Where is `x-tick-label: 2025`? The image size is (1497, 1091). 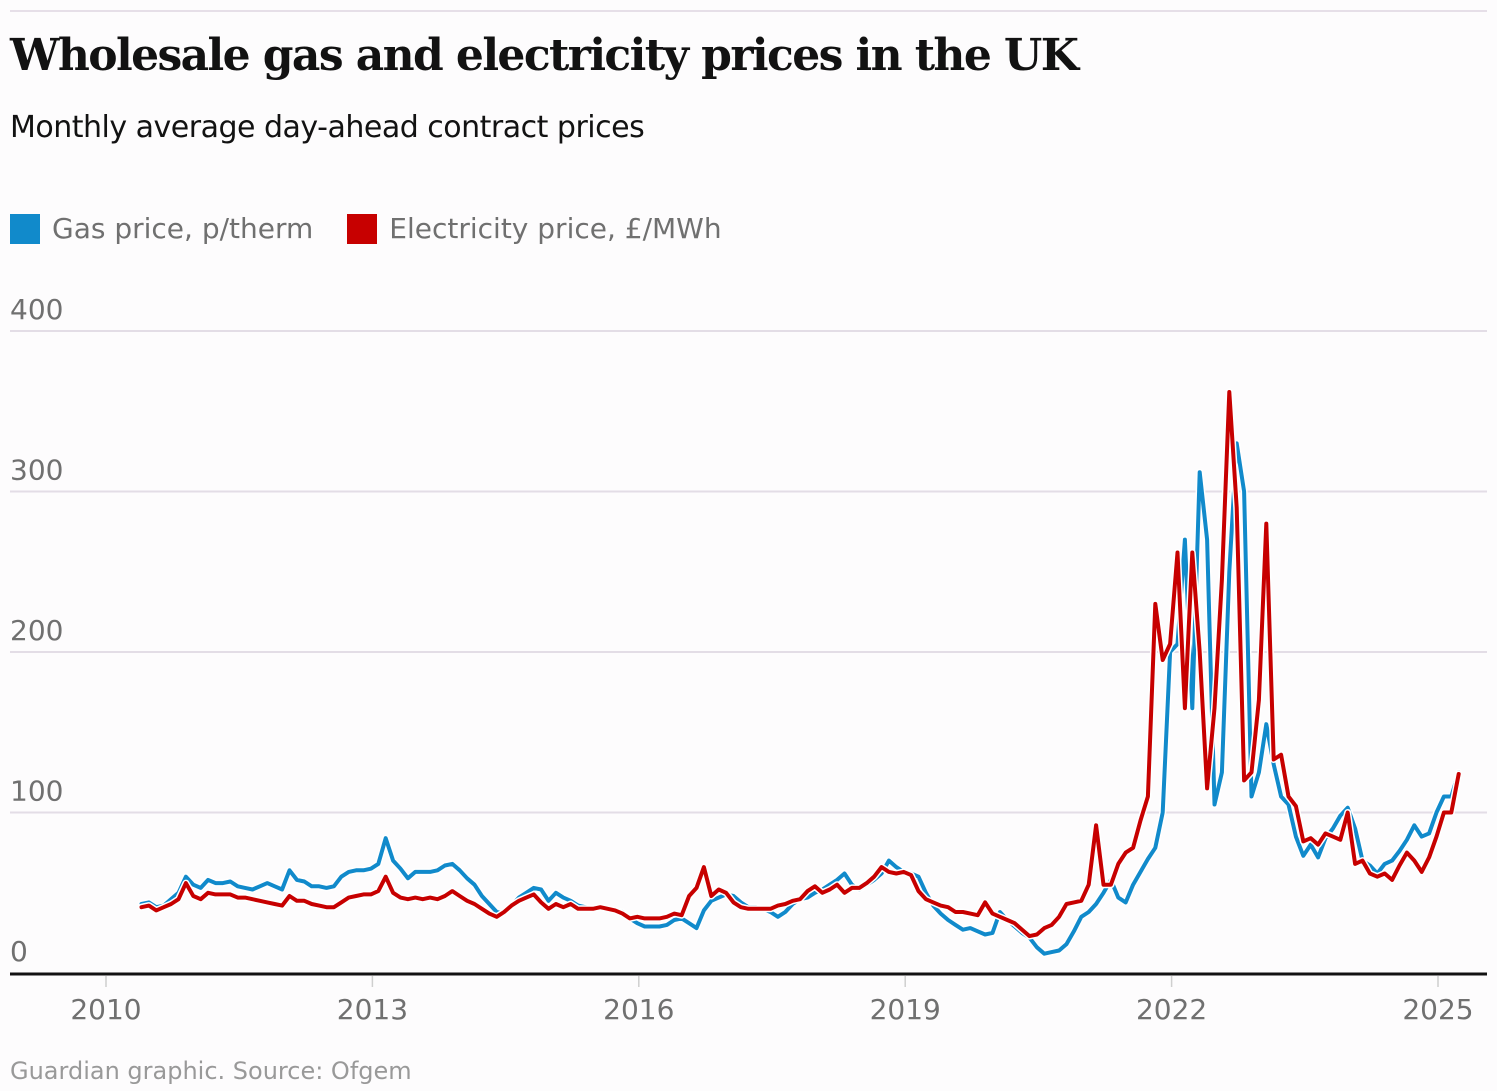 x-tick-label: 2025 is located at coordinates (1437, 1009).